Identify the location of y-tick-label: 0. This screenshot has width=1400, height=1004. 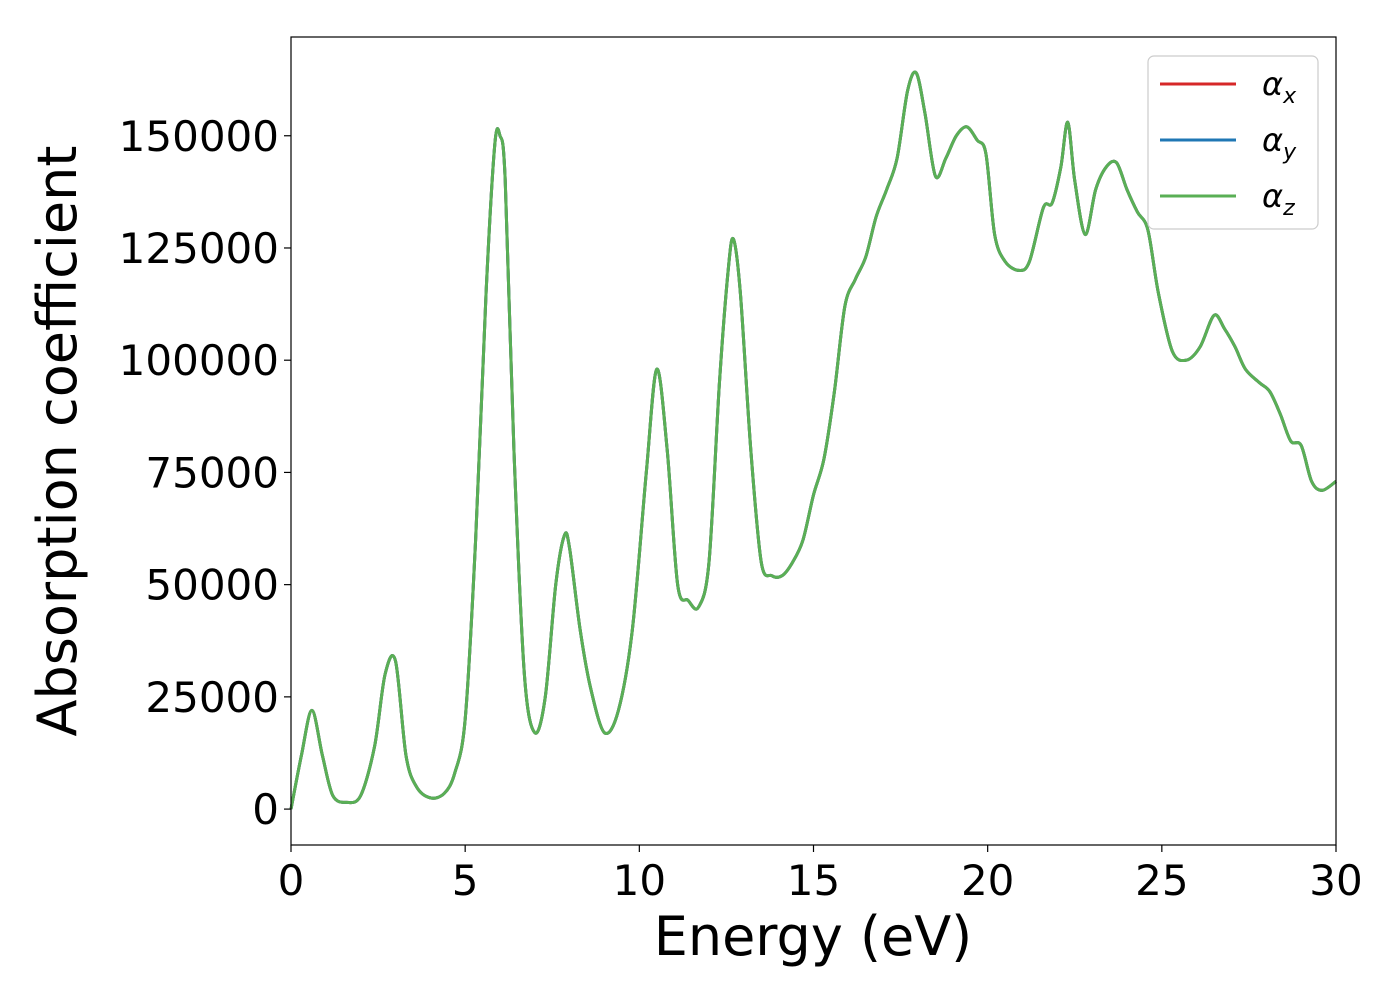
(265, 809).